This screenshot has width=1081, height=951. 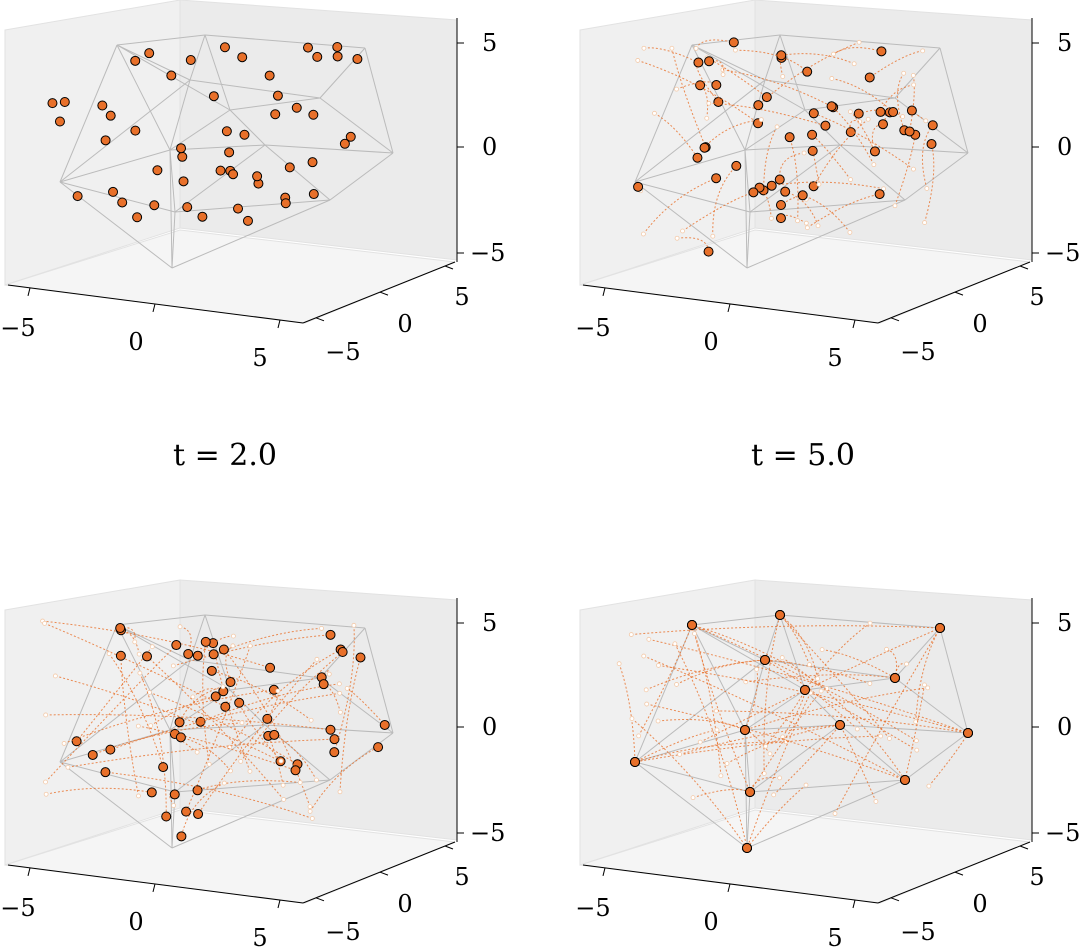 I want to click on y-tick-label: 0, so click(x=979, y=324).